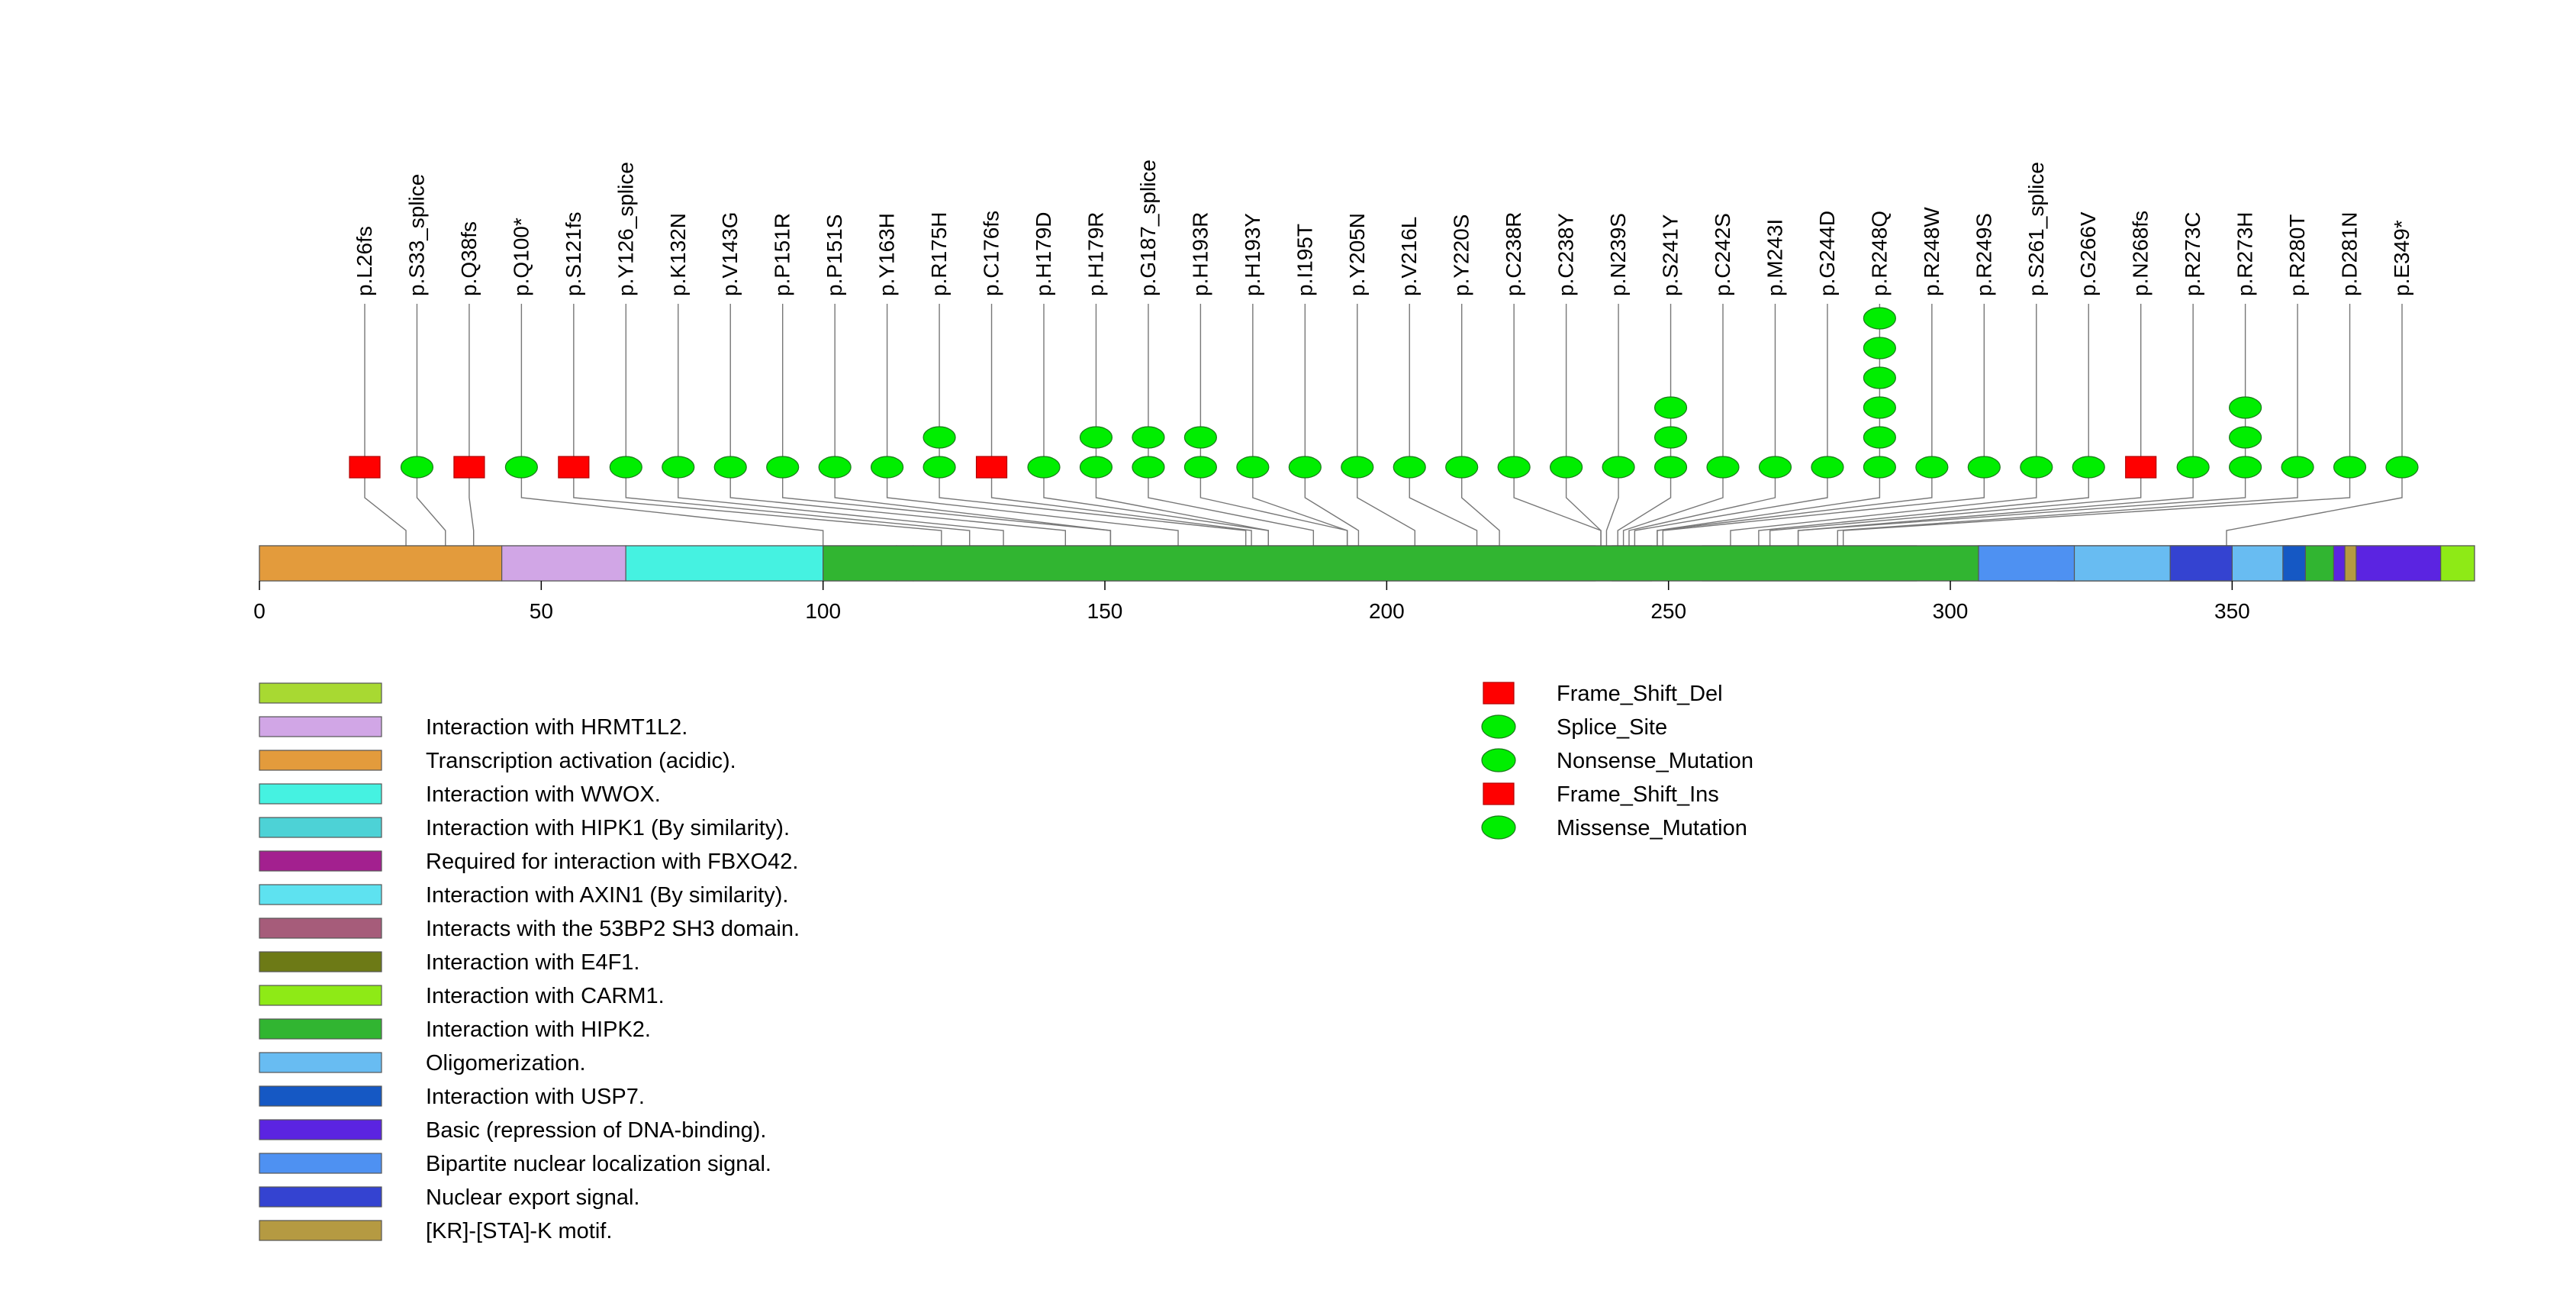 The image size is (2576, 1290). What do you see at coordinates (1105, 611) in the screenshot?
I see `x-tick-label: 150` at bounding box center [1105, 611].